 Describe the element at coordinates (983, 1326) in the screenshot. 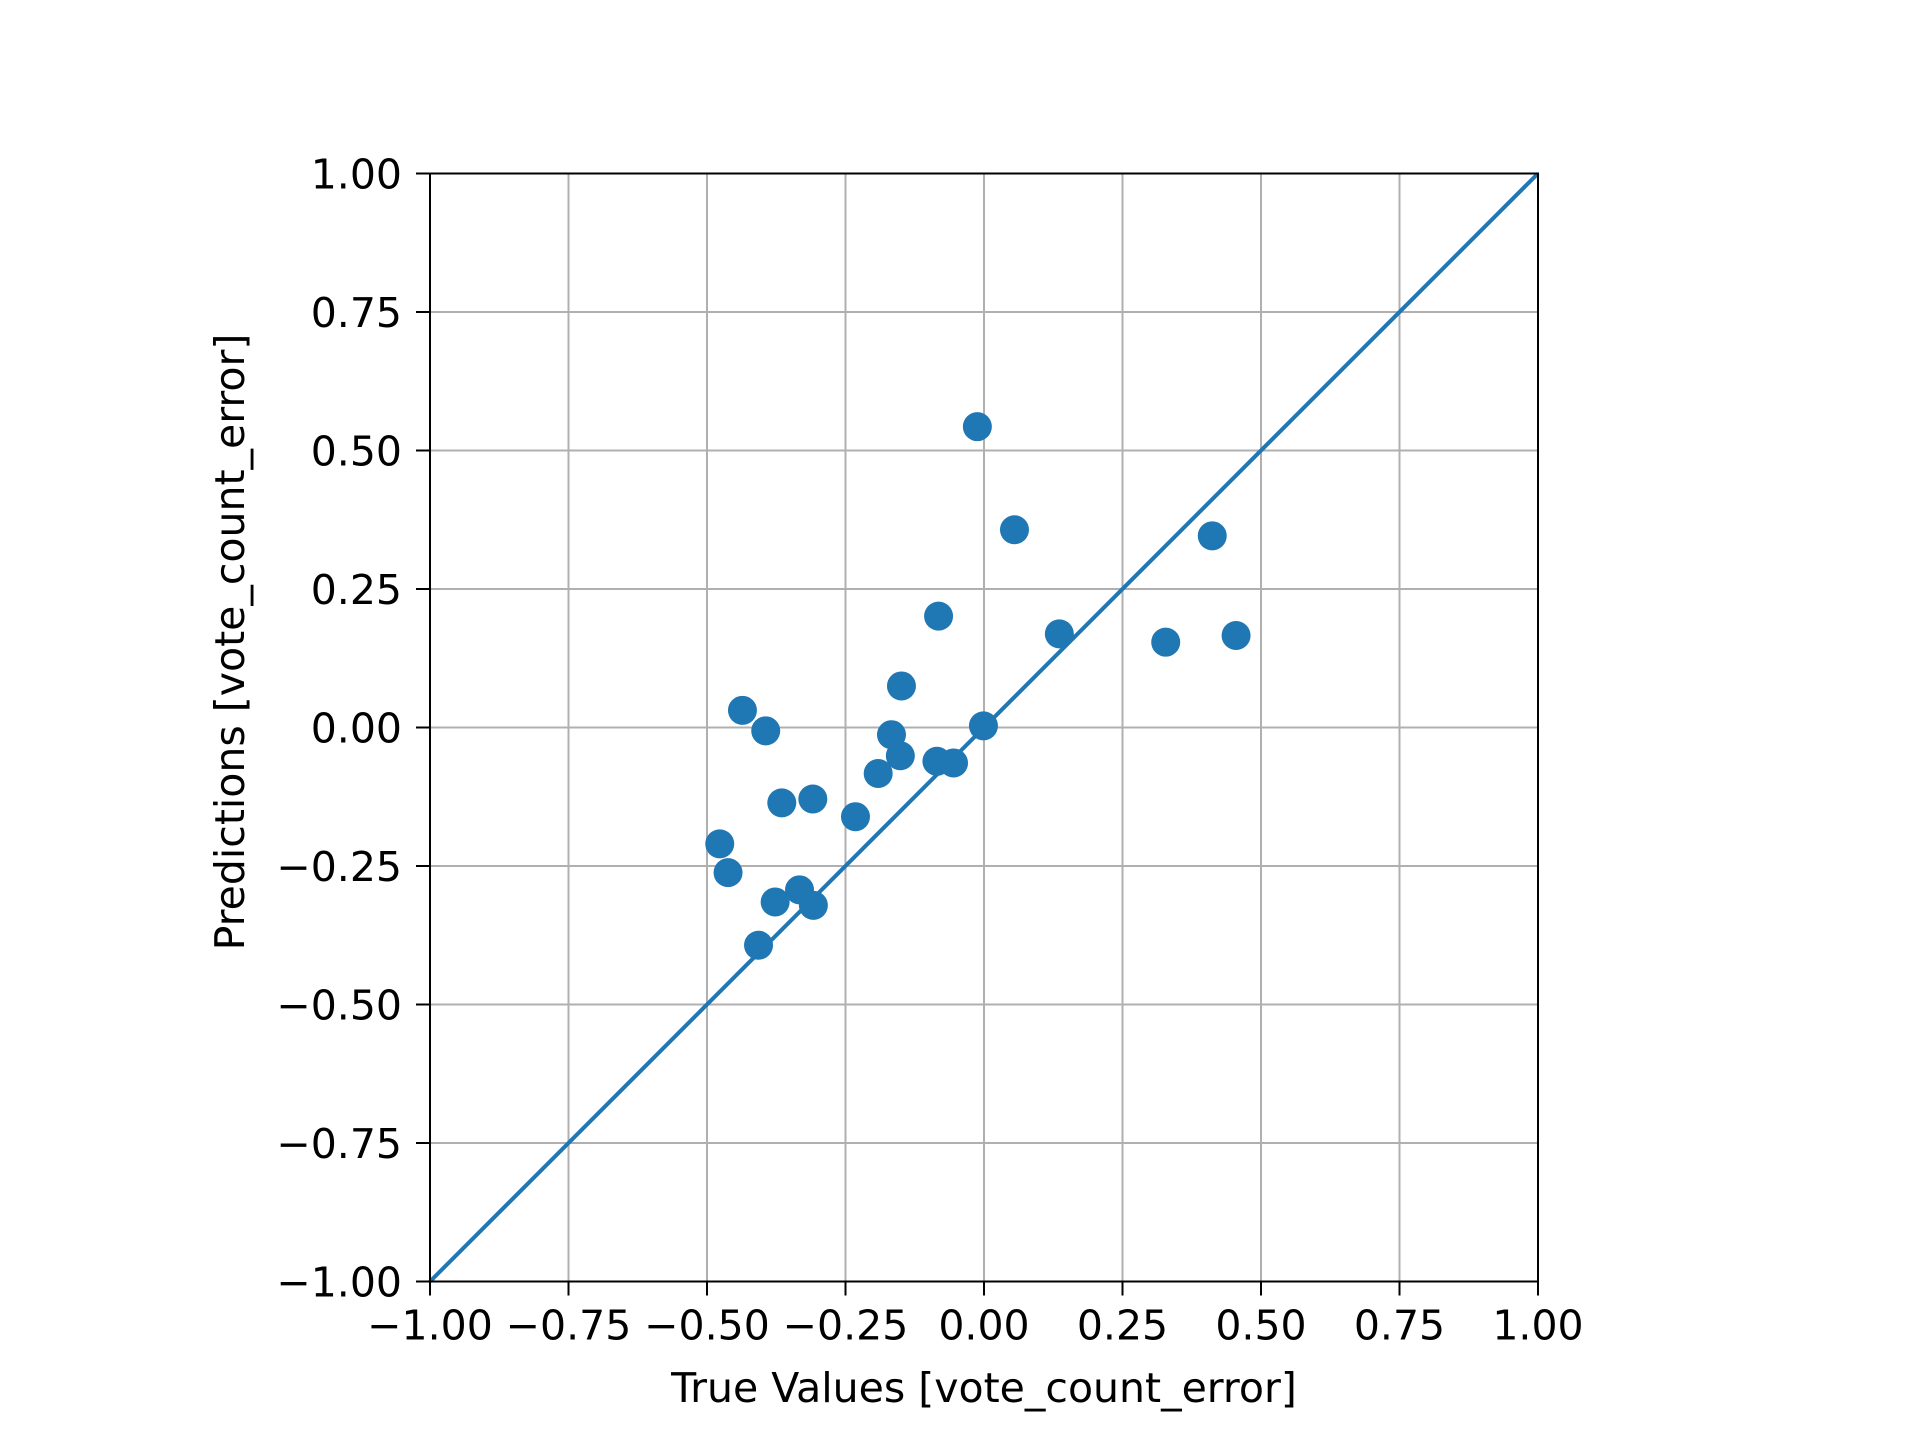

I see `x-tick-label: 0.00` at that location.